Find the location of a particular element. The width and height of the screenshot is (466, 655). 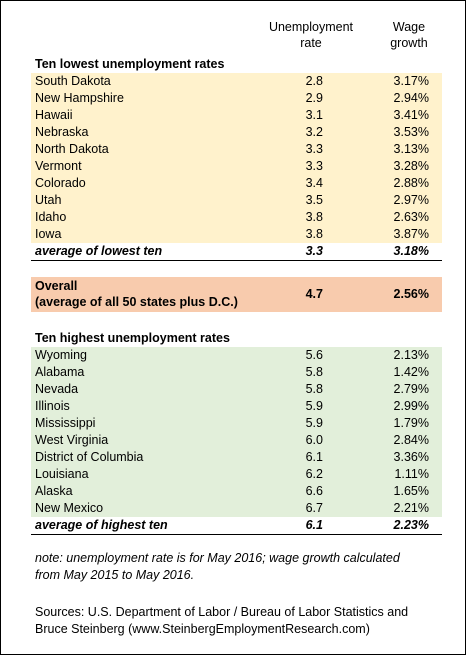

average-row-label: average of lowest ten is located at coordinates (99, 251).